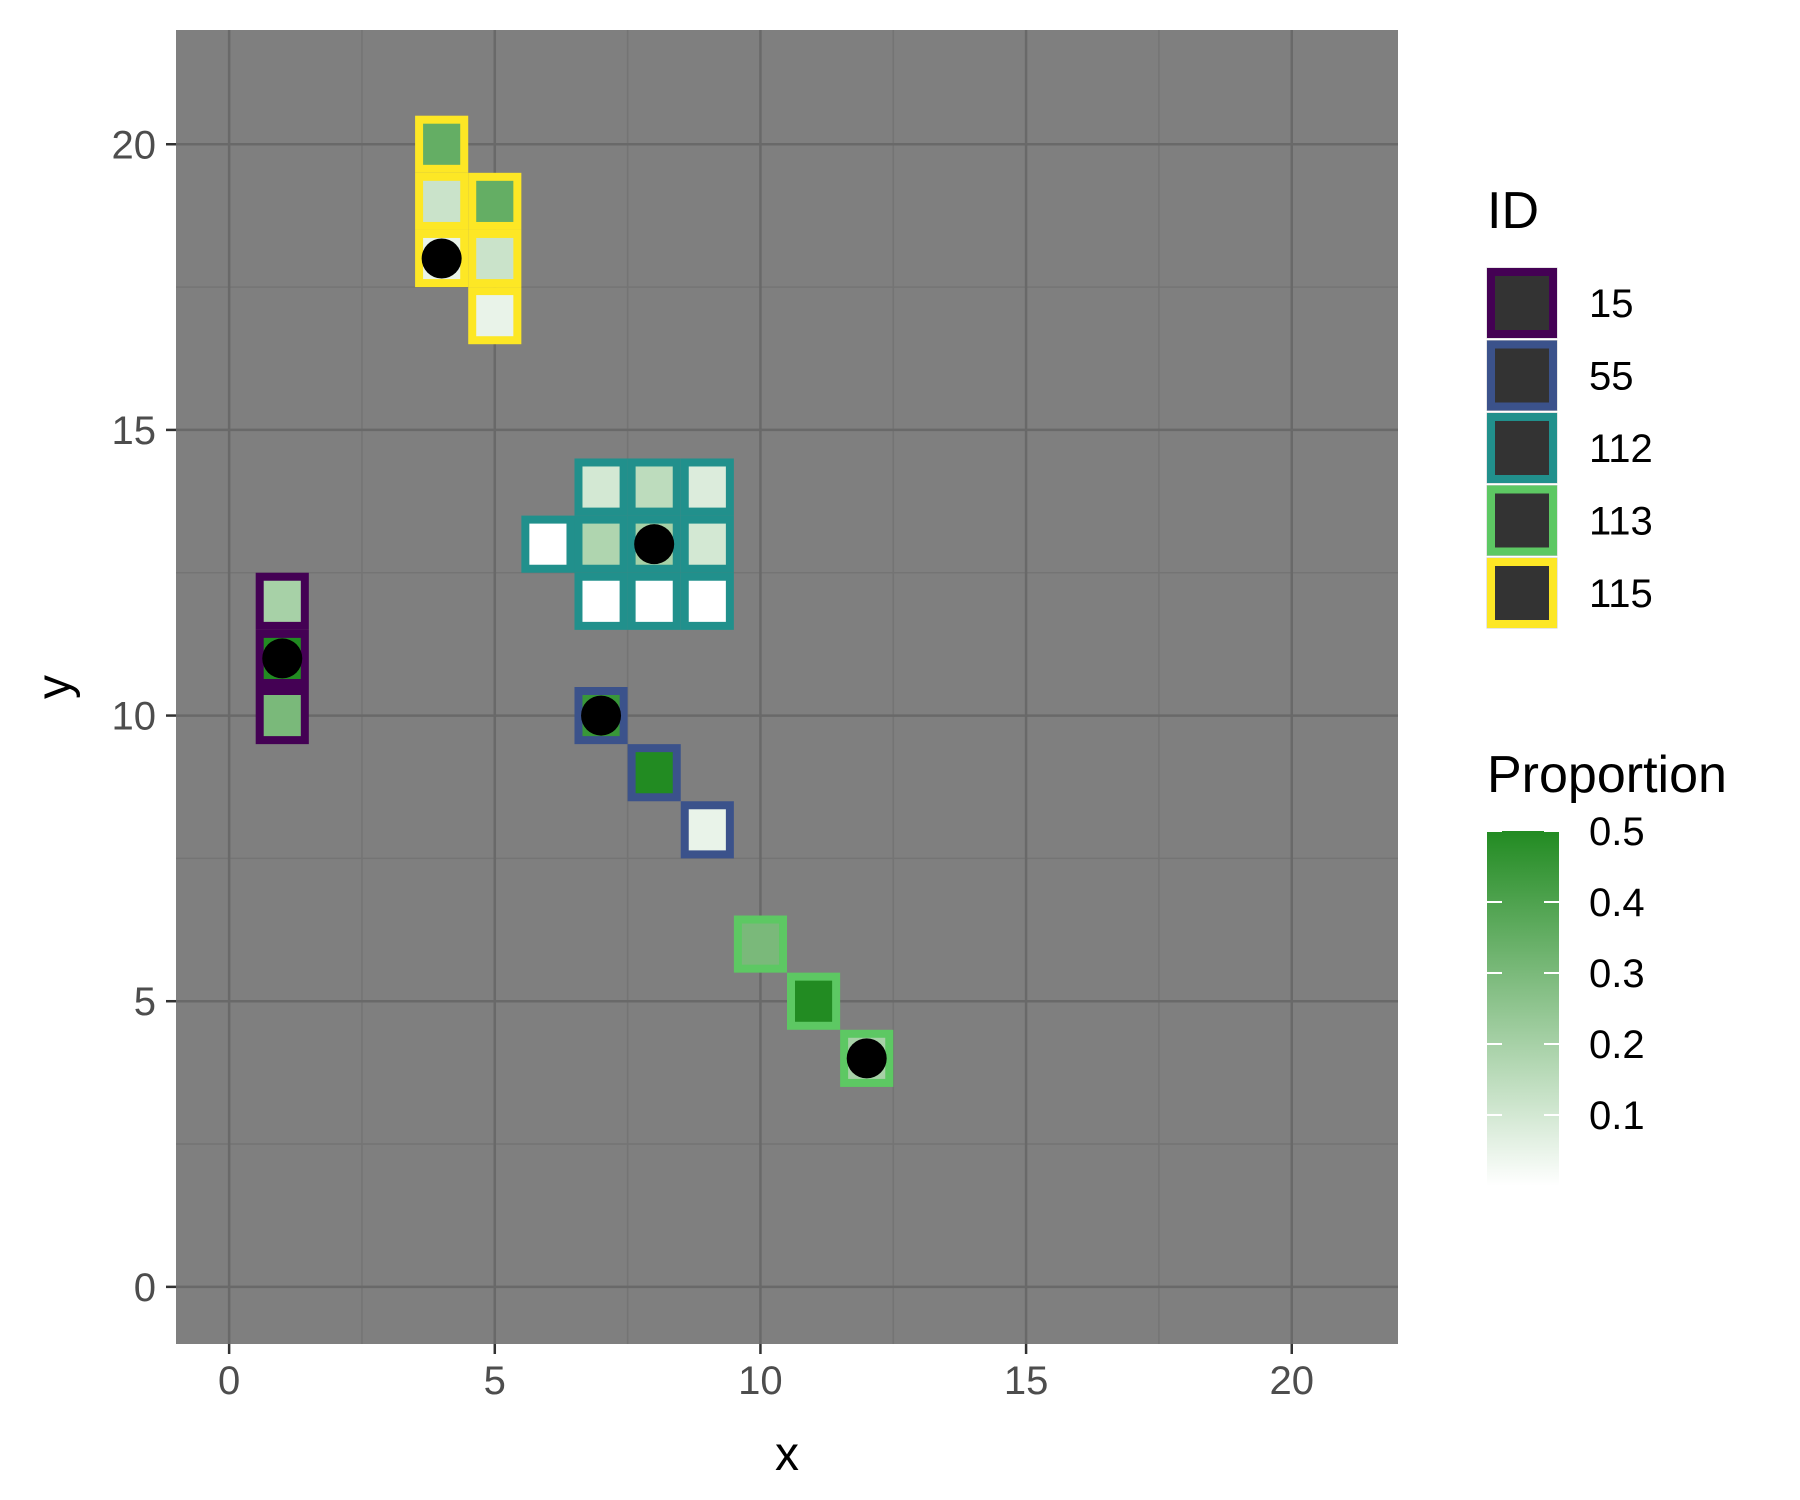  I want to click on legend-label-112: 112, so click(1621, 449).